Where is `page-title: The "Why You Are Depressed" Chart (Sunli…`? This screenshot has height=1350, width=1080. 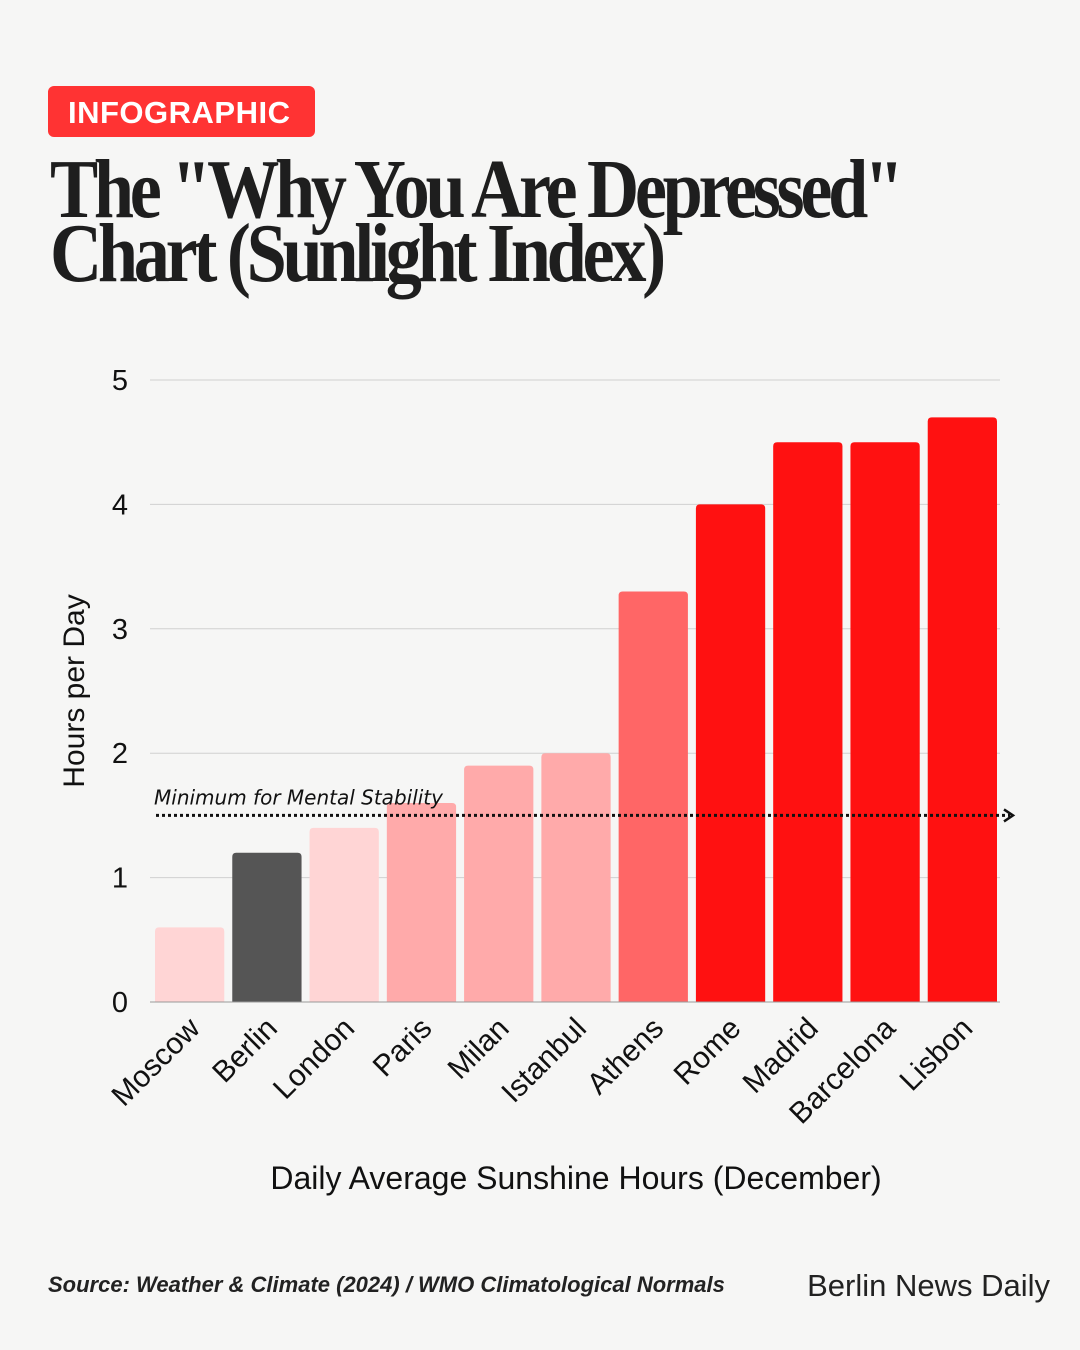 page-title: The "Why You Are Depressed" Chart (Sunli… is located at coordinates (565, 221).